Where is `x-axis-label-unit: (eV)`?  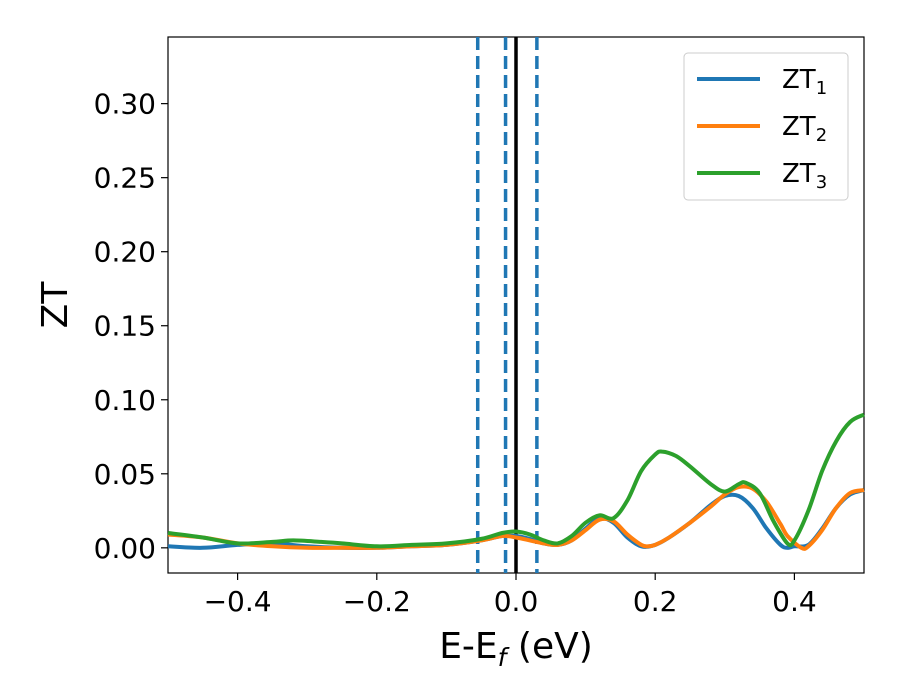 x-axis-label-unit: (eV) is located at coordinates (549, 646).